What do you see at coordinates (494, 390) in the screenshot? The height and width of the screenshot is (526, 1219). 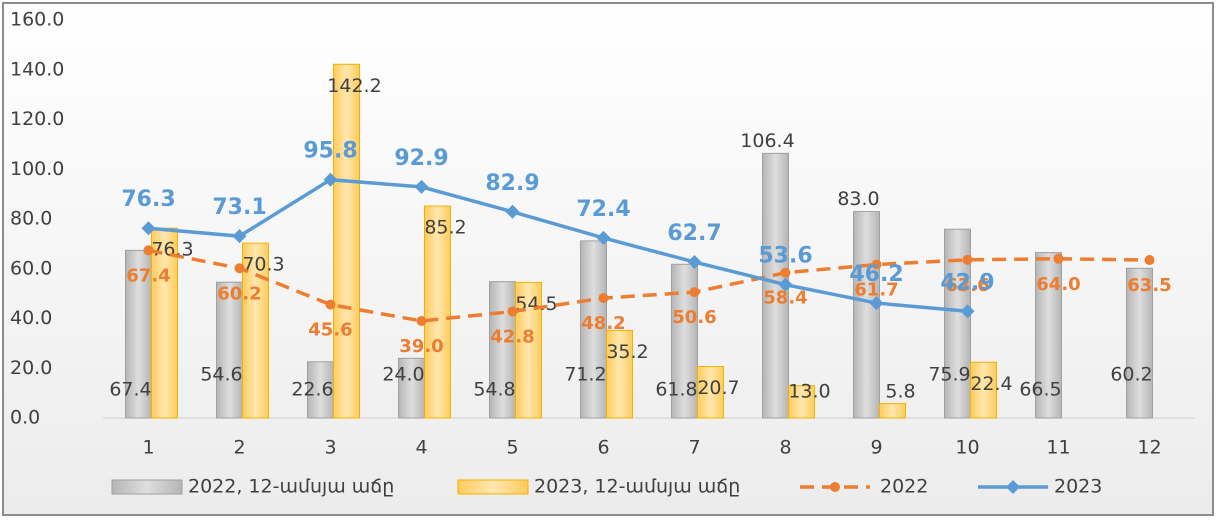 I see `bar-value-label: 54.8` at bounding box center [494, 390].